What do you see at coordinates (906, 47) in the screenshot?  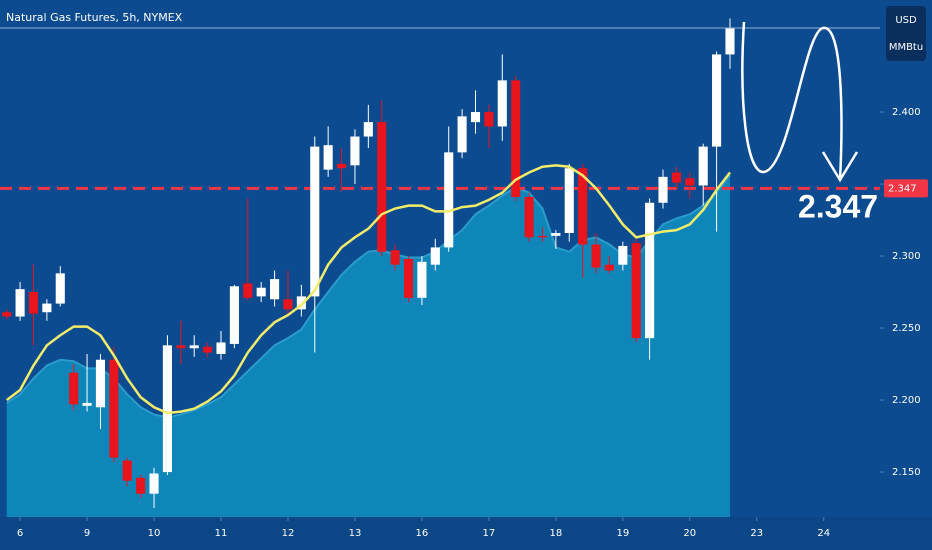 I see `unit: MMBtu` at bounding box center [906, 47].